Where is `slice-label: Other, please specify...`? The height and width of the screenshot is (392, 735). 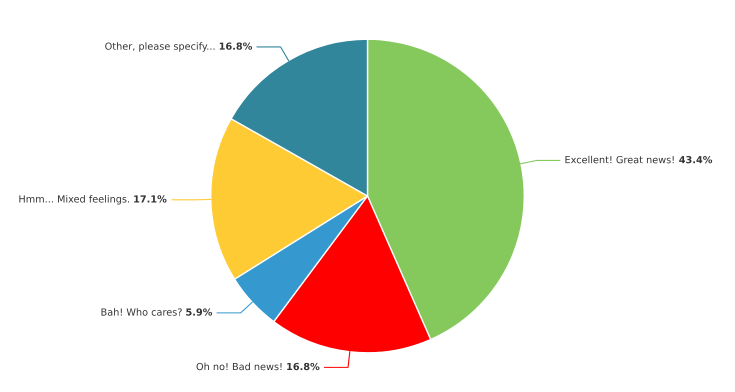
slice-label: Other, please specify... is located at coordinates (159, 47).